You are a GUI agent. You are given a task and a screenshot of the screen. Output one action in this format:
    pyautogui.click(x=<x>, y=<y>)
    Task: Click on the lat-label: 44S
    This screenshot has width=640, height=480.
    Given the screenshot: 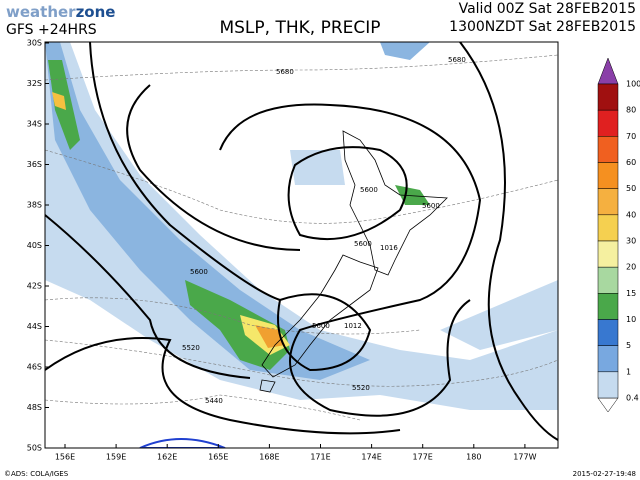 What is the action you would take?
    pyautogui.click(x=34, y=326)
    